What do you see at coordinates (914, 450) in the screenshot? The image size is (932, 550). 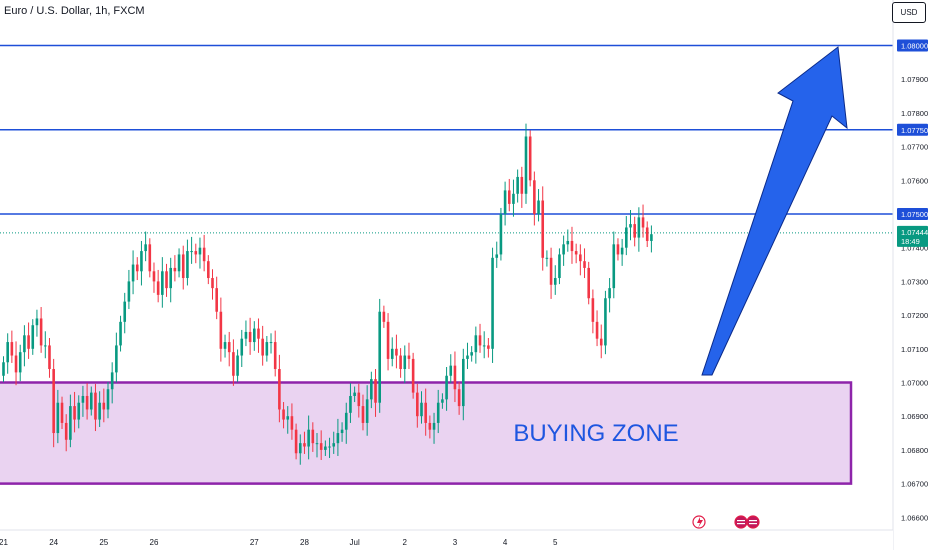 I see `y-tick-label: 1.06800` at bounding box center [914, 450].